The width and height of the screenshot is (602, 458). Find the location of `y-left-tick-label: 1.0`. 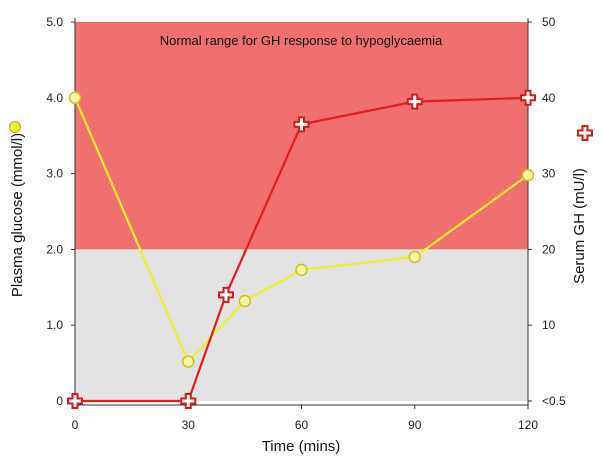

y-left-tick-label: 1.0 is located at coordinates (54, 325).